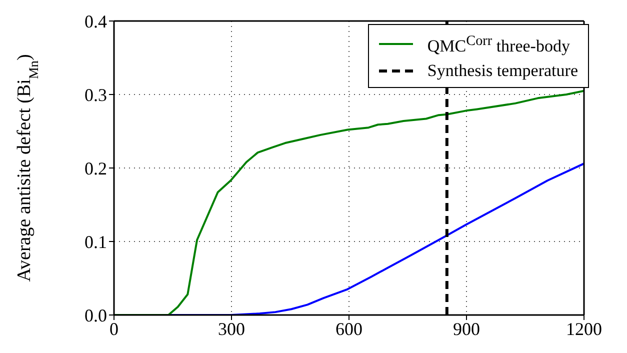 Image resolution: width=627 pixels, height=353 pixels. Describe the element at coordinates (114, 328) in the screenshot. I see `x-tick-label: 0` at that location.